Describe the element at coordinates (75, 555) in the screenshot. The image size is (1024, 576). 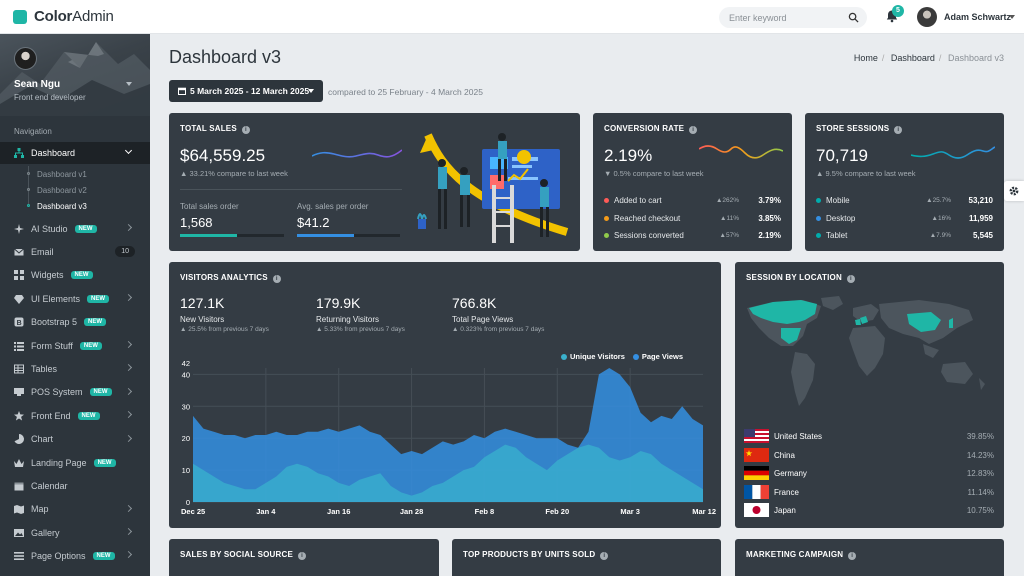
I see `sidebar-item-page-options: Page Options NEW` at that location.